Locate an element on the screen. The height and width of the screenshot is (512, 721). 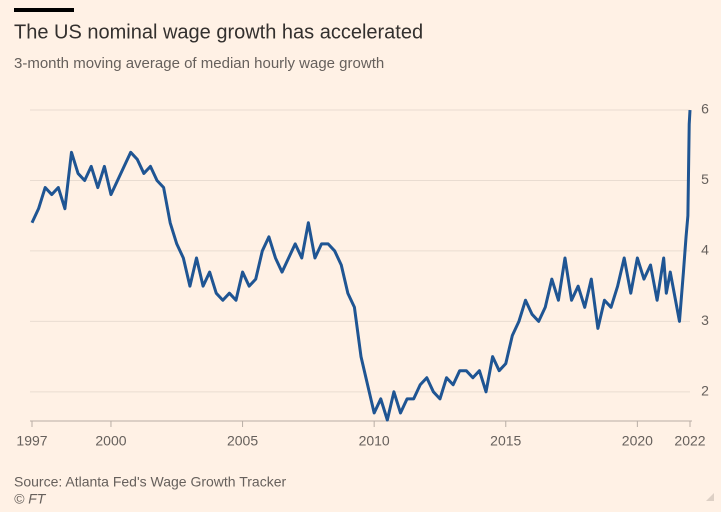
x-tick-label: 1997 is located at coordinates (31, 441).